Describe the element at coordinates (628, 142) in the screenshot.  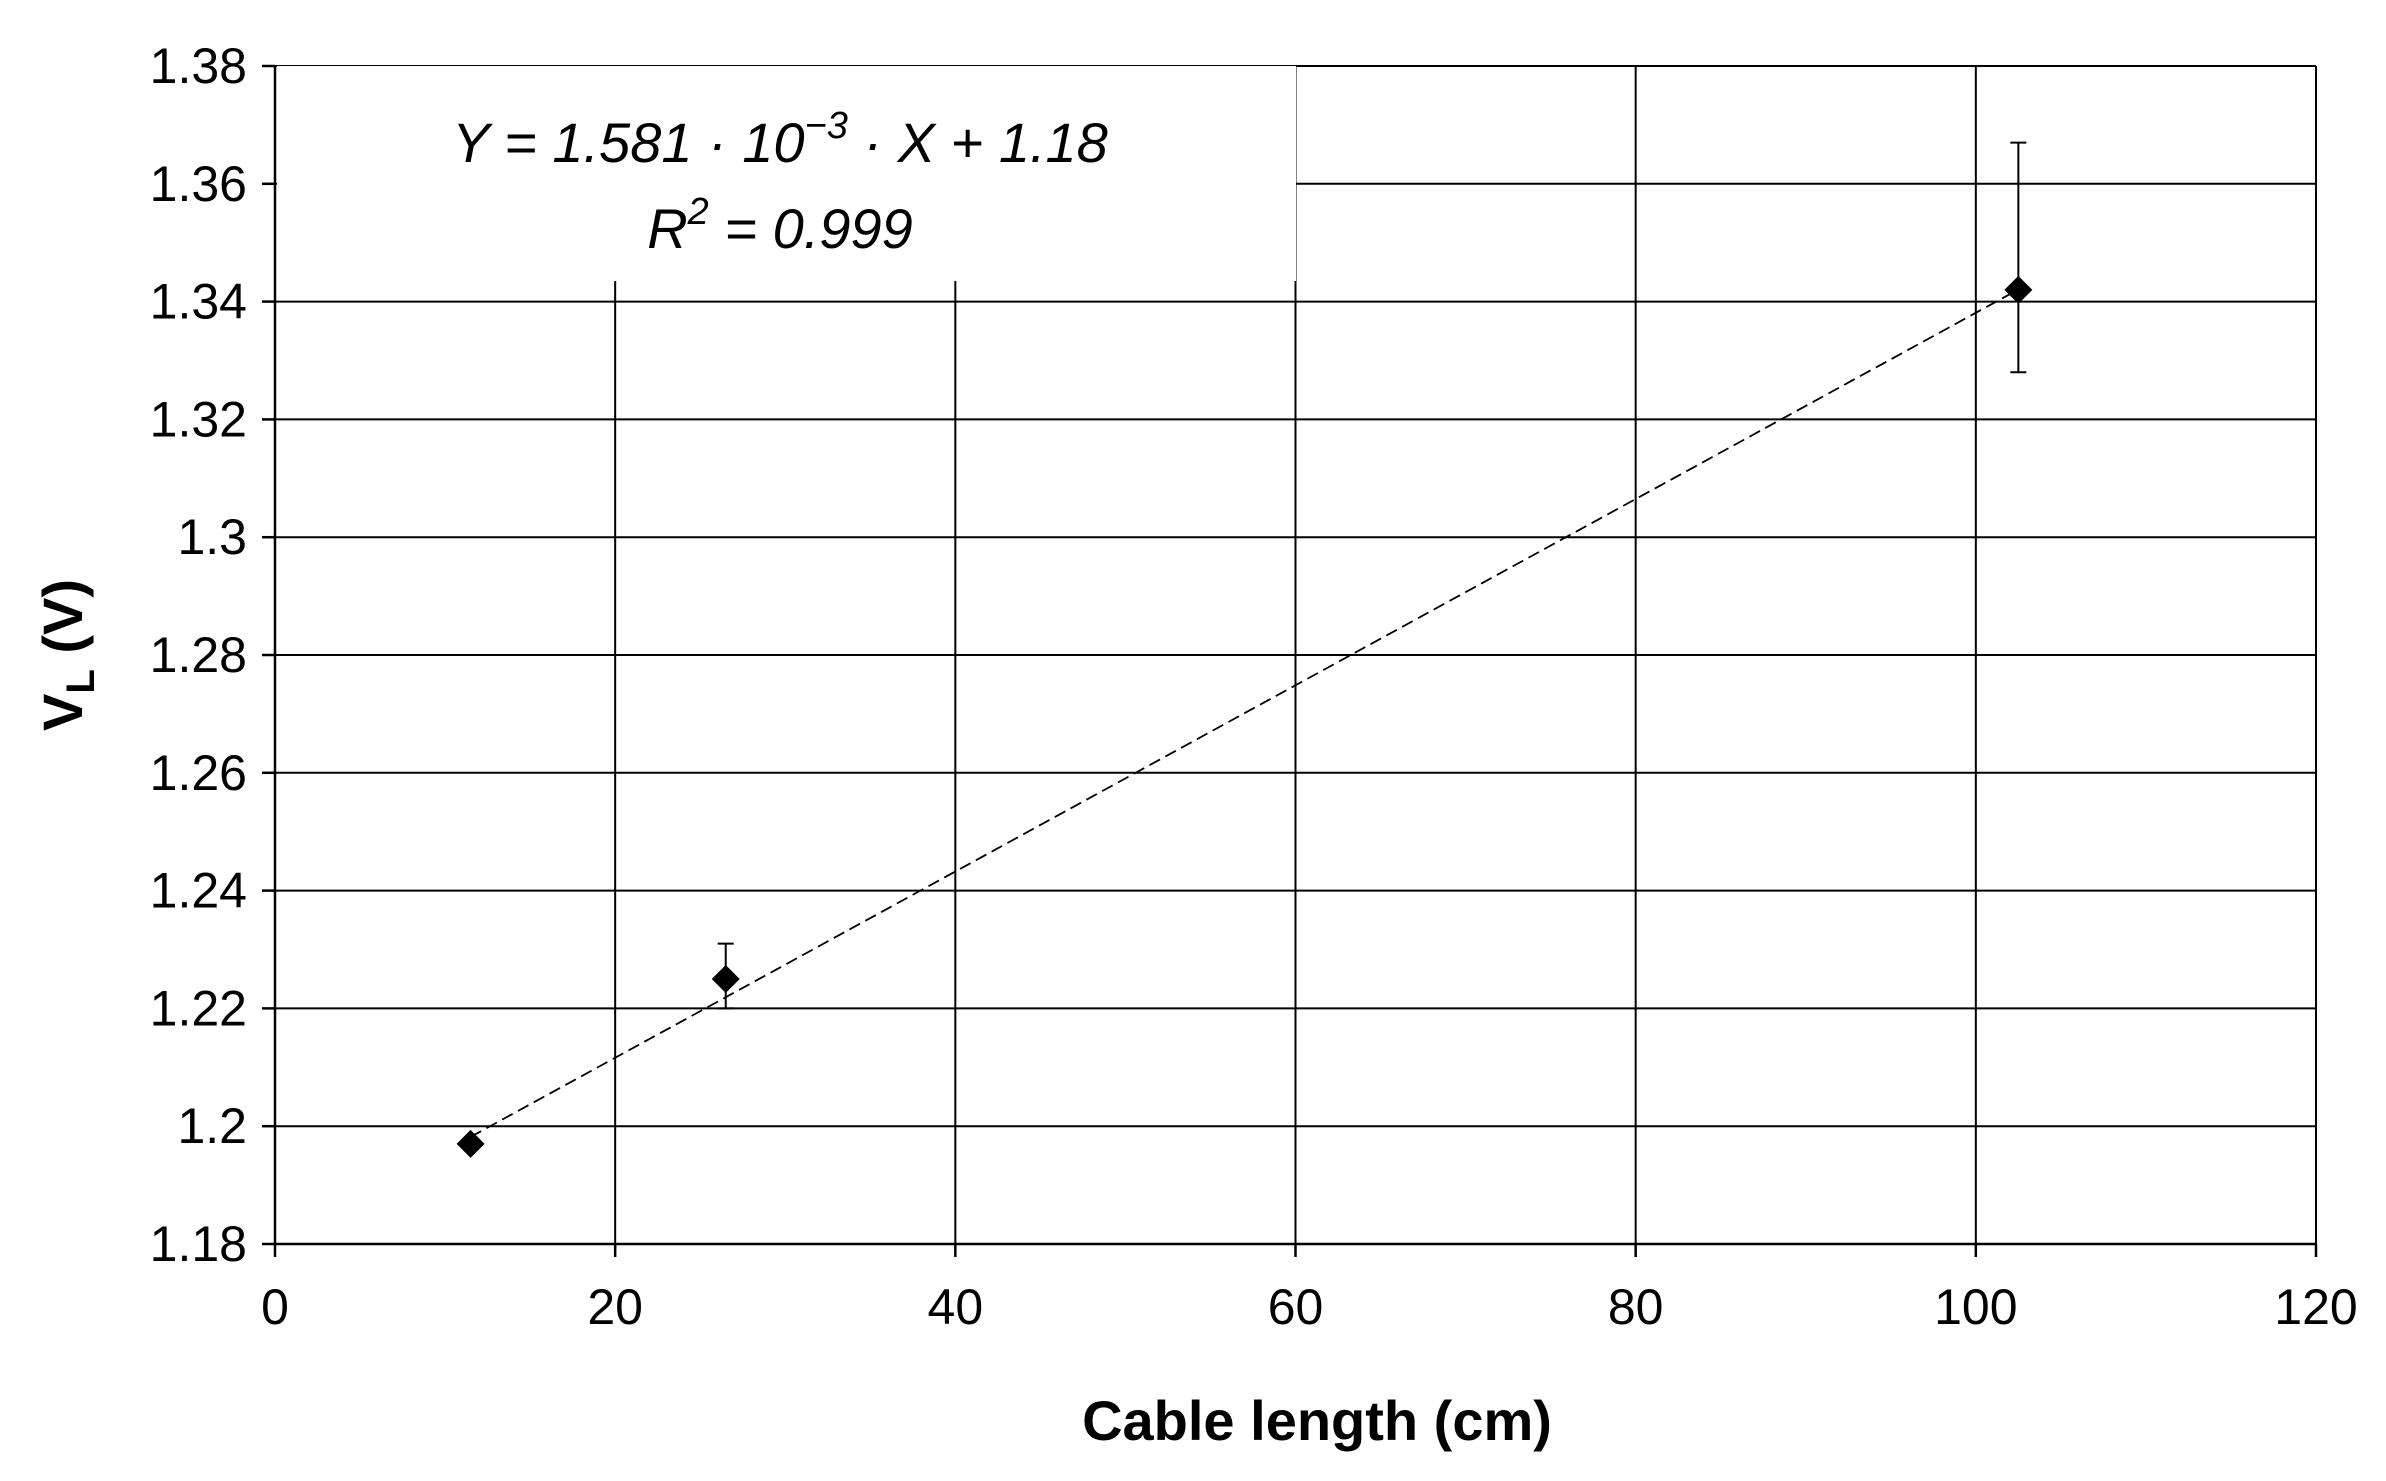
I see `equation-lhs: Y = 1.581 · 10` at that location.